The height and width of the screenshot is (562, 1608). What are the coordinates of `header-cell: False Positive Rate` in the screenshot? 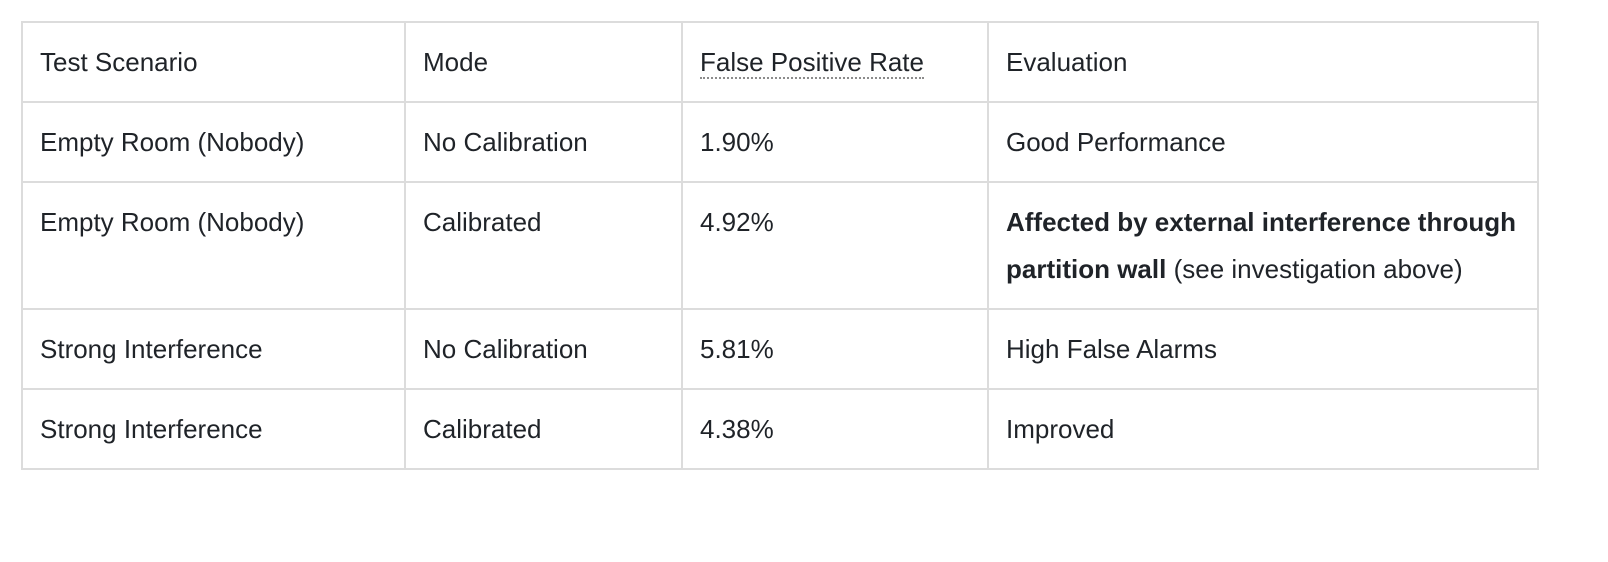 It's located at (835, 62).